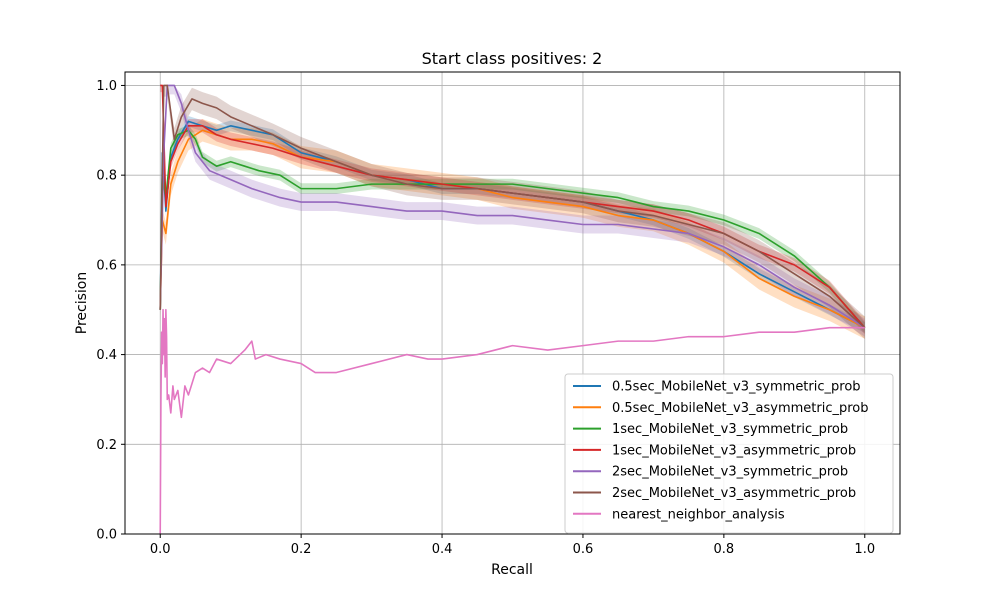 The height and width of the screenshot is (600, 1000). I want to click on legend-label-0-5sec-mobilenet-v3-symmetric-prob: 0.5sec_MobileNet_v3_symmetric_prob, so click(736, 387).